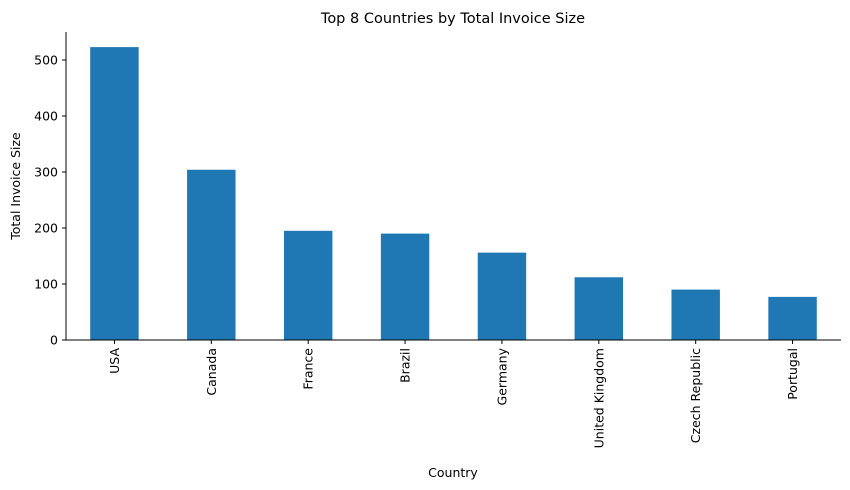 This screenshot has width=850, height=490. I want to click on x-axis-label: Country, so click(453, 472).